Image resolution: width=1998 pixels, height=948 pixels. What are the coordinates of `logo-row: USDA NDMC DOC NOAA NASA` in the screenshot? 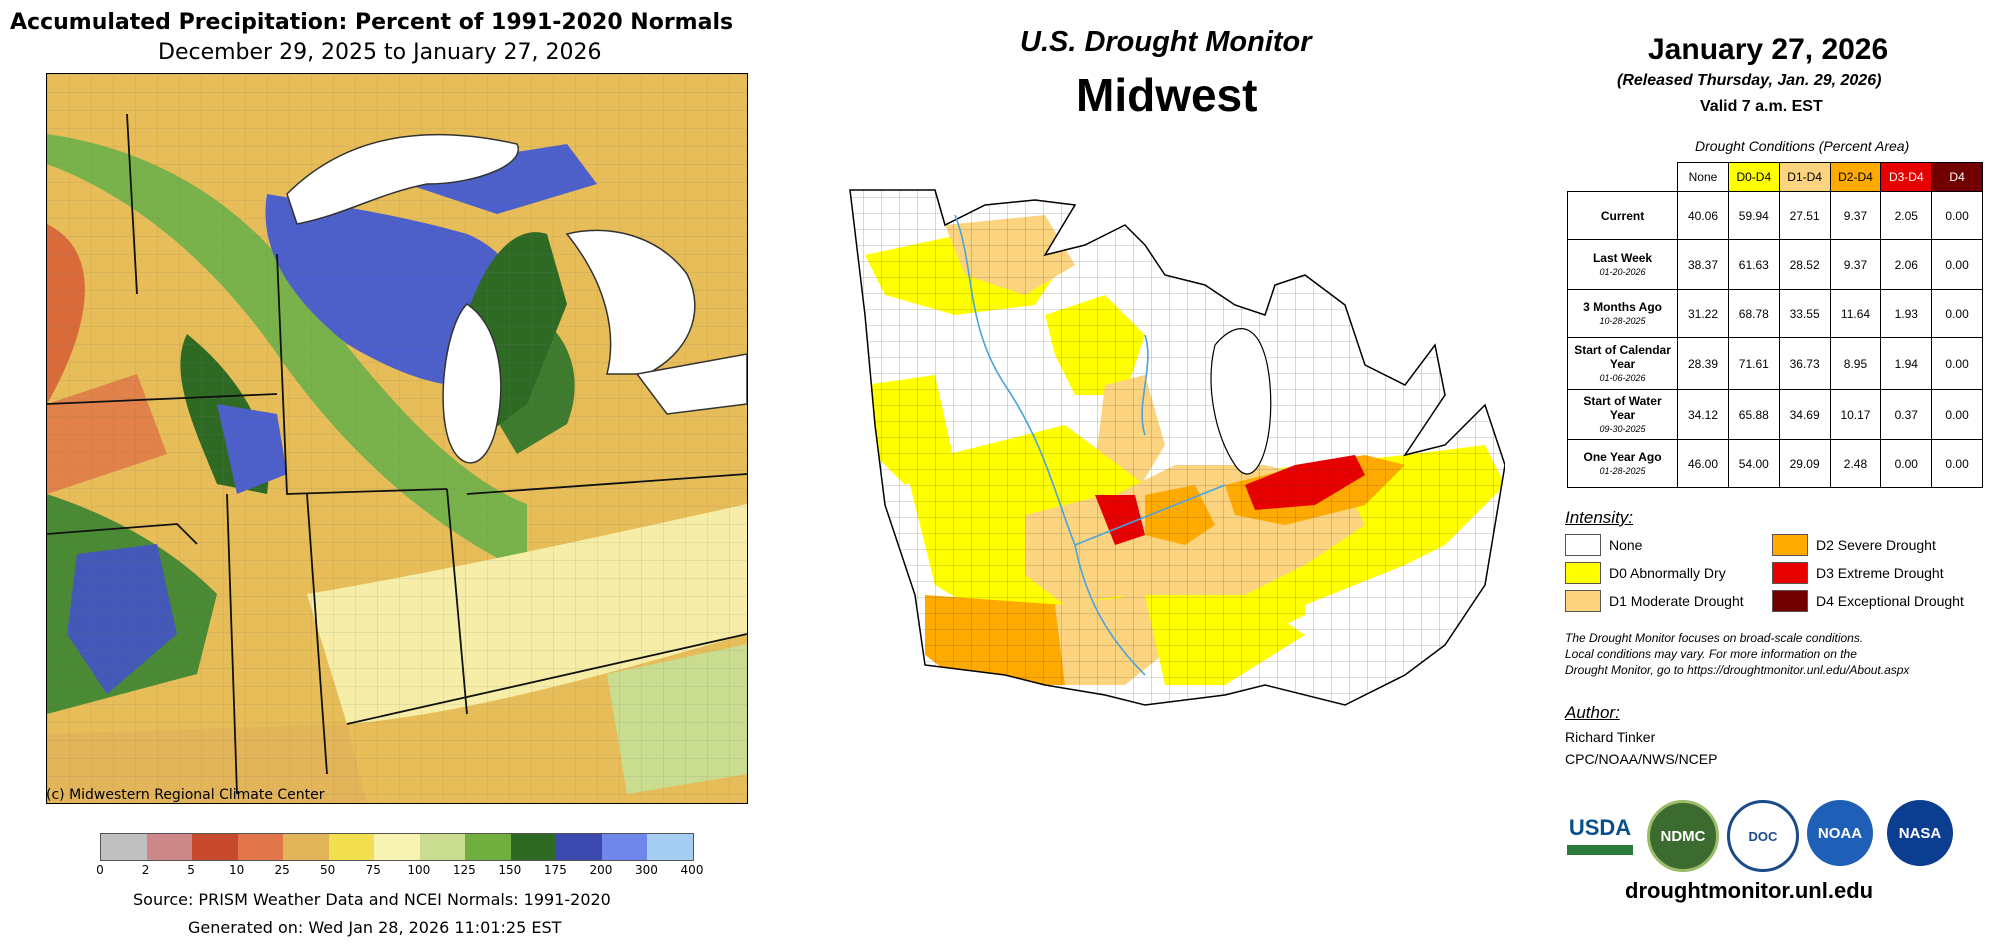 It's located at (1765, 836).